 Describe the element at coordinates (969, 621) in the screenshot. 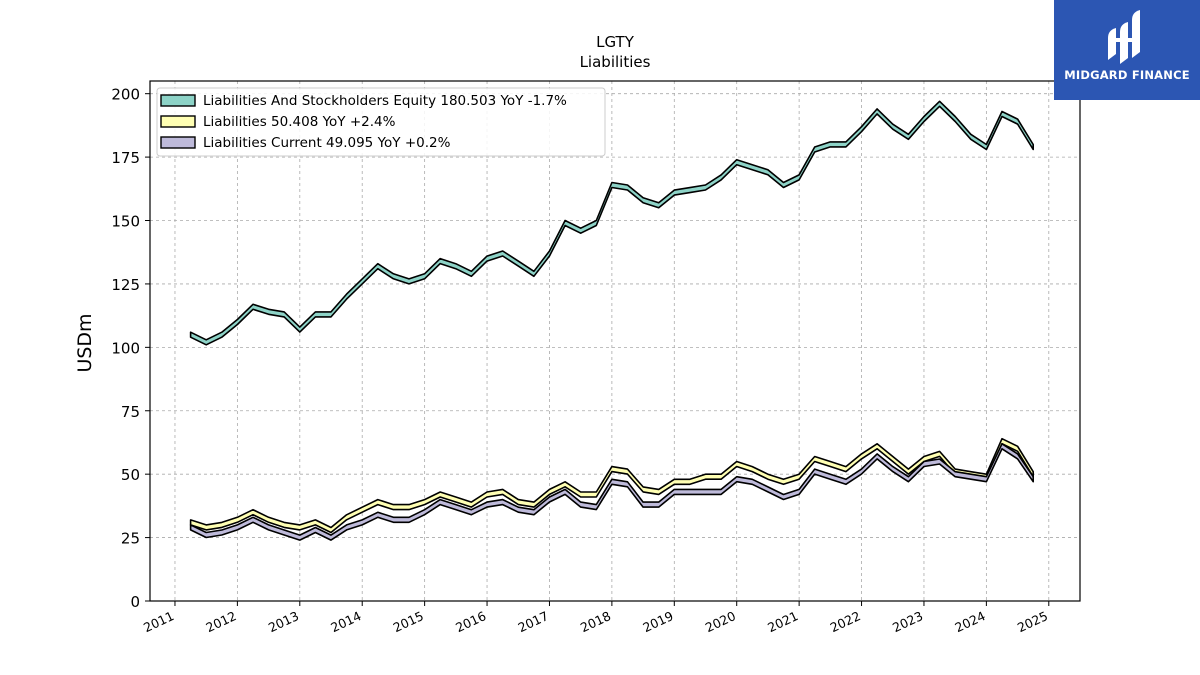

I see `x-tick-label: 2024` at that location.